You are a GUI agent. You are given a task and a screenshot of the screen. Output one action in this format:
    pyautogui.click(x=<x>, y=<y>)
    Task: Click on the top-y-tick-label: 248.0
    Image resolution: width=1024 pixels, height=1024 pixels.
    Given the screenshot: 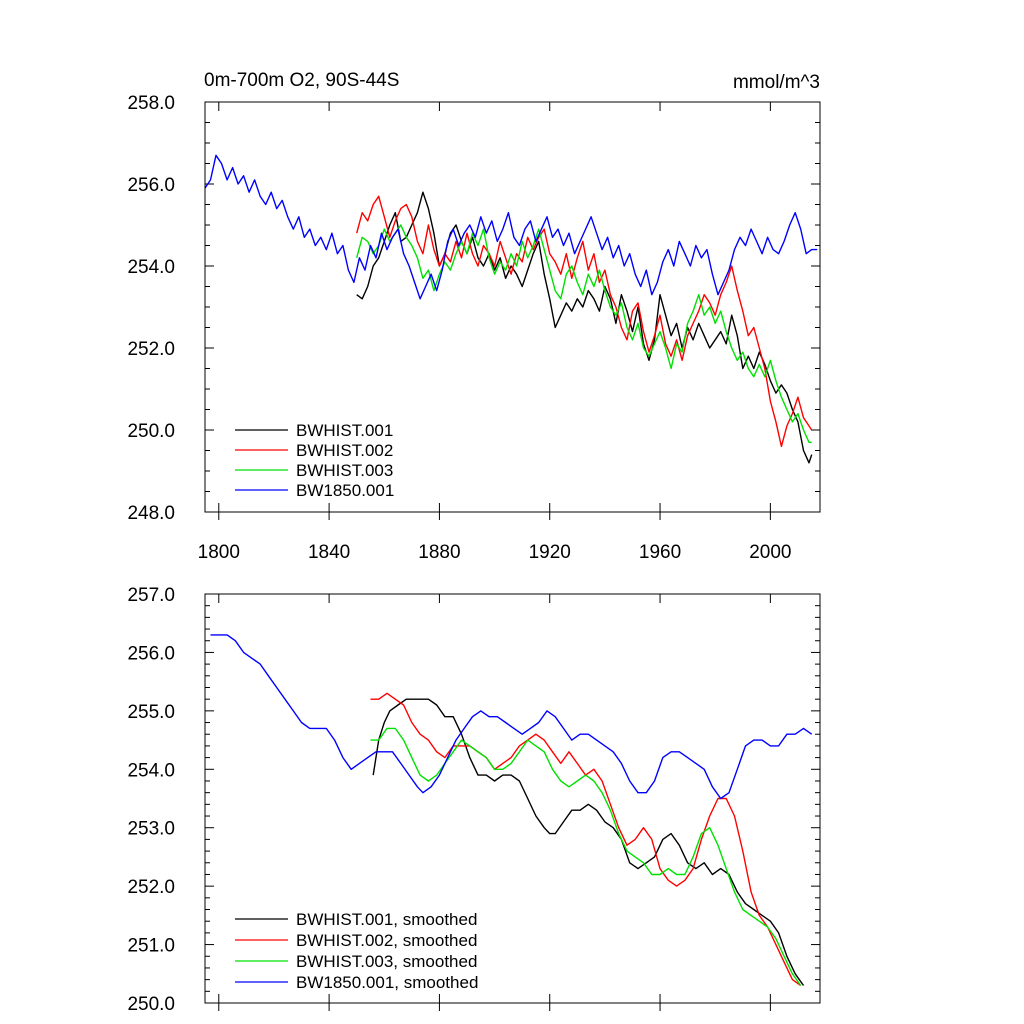 What is the action you would take?
    pyautogui.click(x=151, y=513)
    